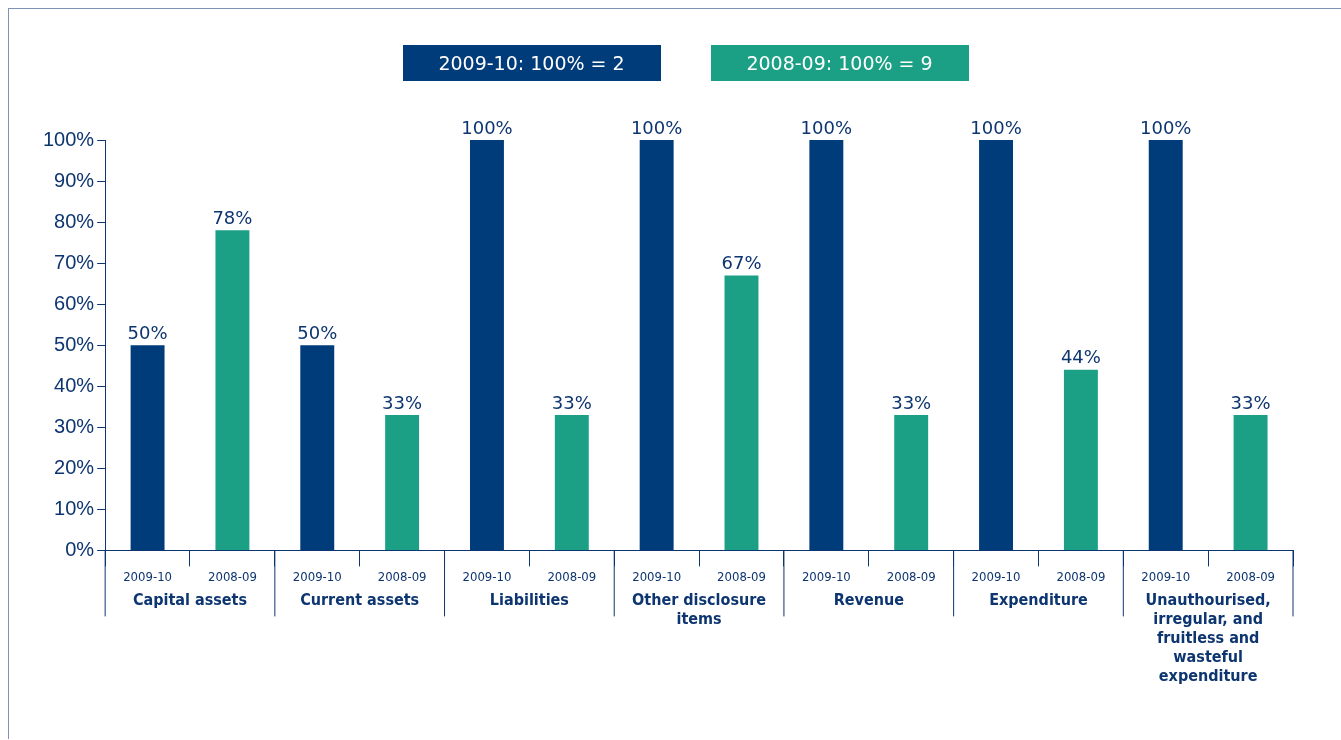  I want to click on y-tick-label: 40%, so click(74, 384).